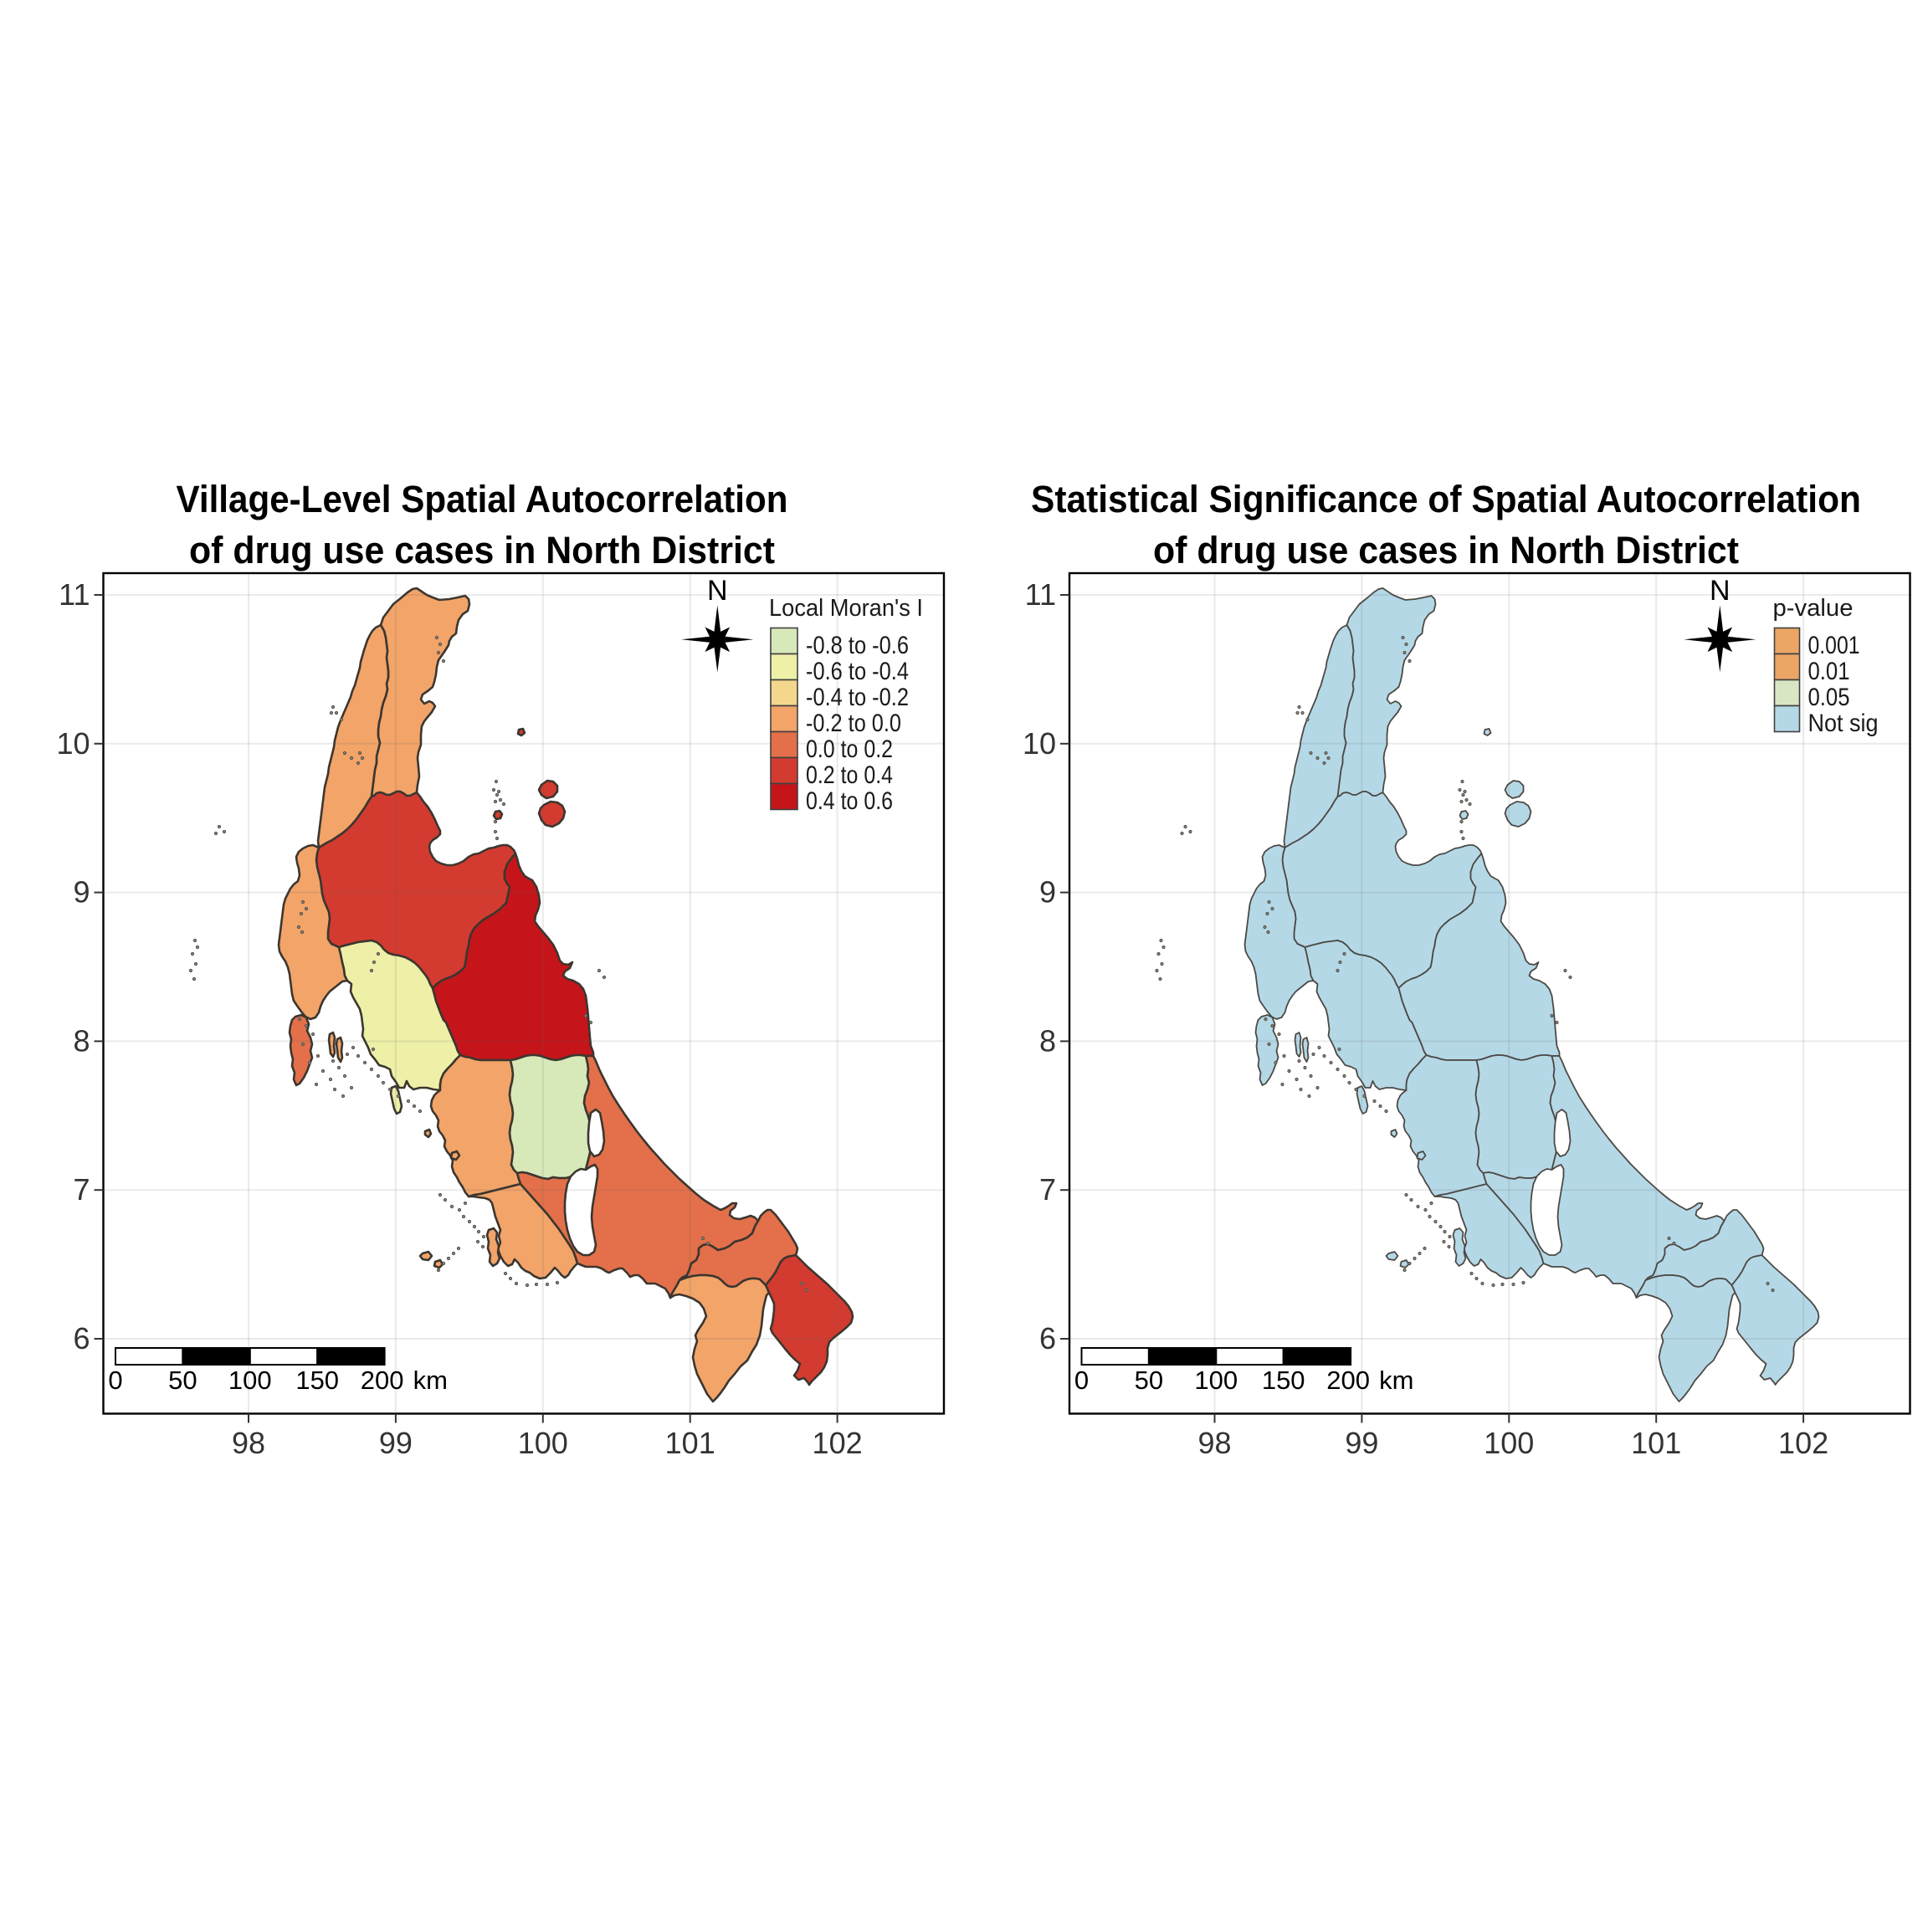 This screenshot has width=1928, height=1932. I want to click on svg-text: -0.8 to -0.6, so click(857, 645).